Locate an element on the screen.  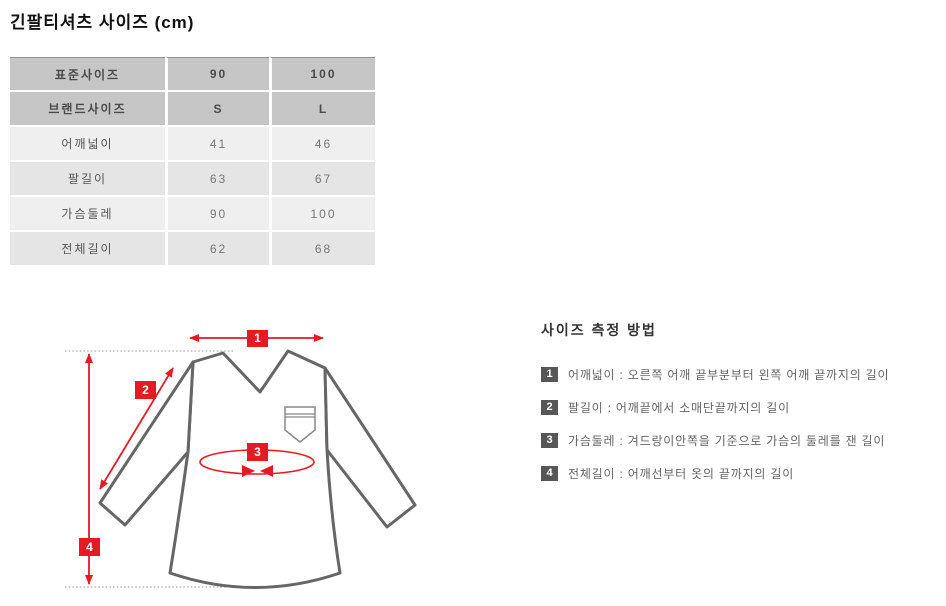
row-label: 팔길이 is located at coordinates (87, 178).